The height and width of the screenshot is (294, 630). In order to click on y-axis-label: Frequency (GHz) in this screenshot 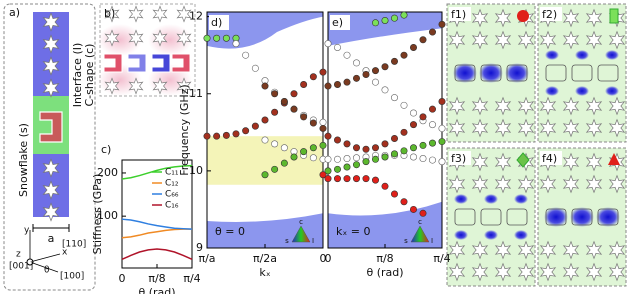, I will do `click(184, 129)`.